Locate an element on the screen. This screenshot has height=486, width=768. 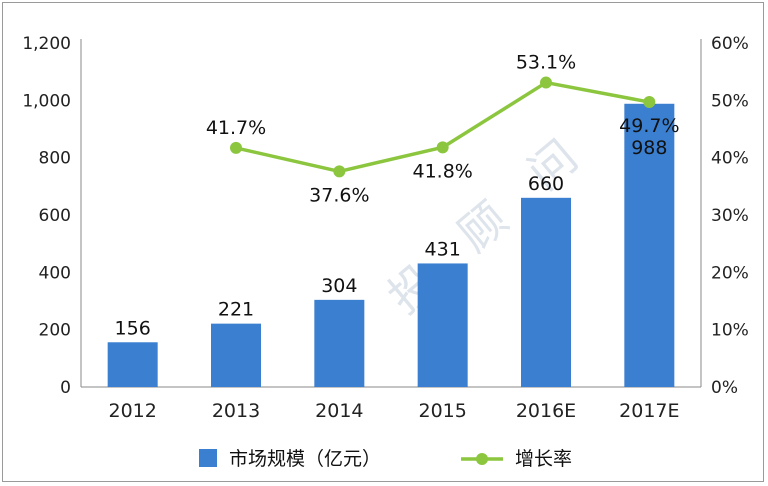
legend-label-line: 增长率 is located at coordinates (543, 459).